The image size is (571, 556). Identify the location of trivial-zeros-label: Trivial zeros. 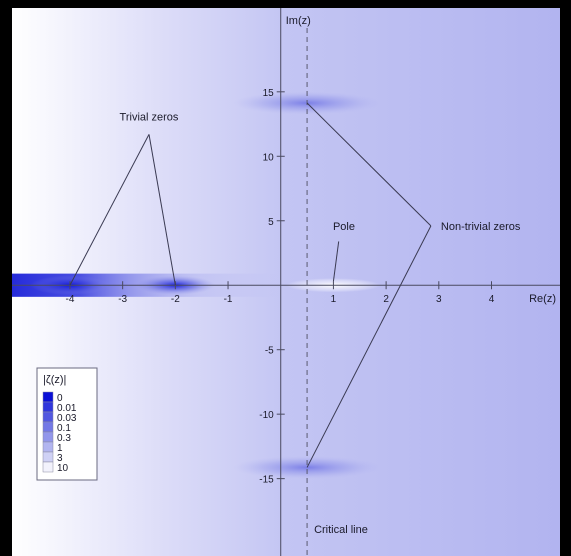
(149, 117).